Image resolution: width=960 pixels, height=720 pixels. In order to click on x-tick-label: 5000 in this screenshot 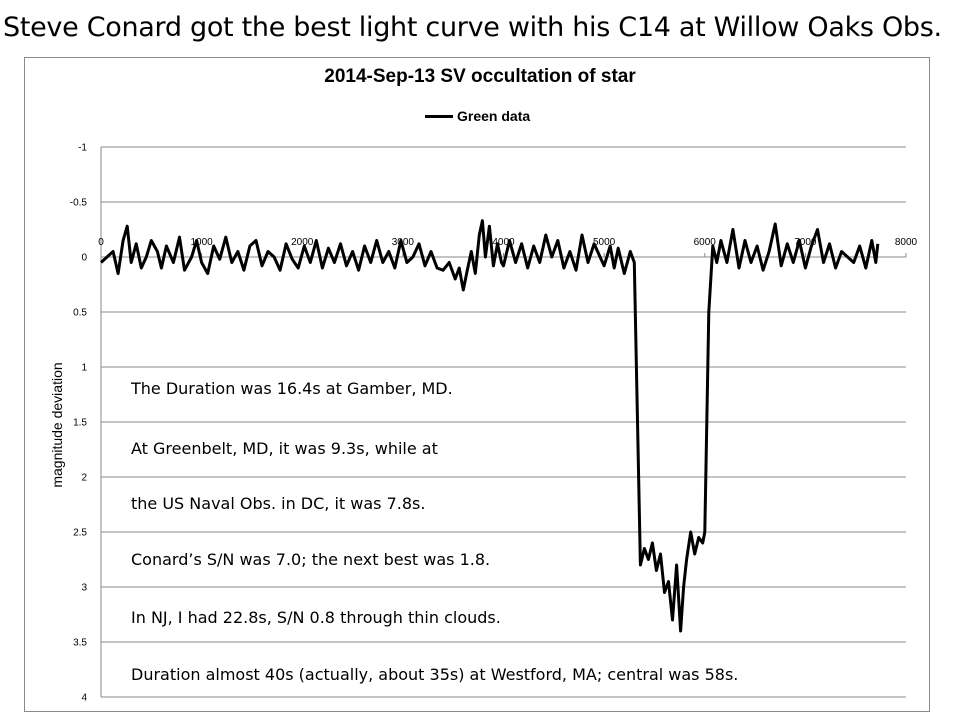, I will do `click(604, 242)`.